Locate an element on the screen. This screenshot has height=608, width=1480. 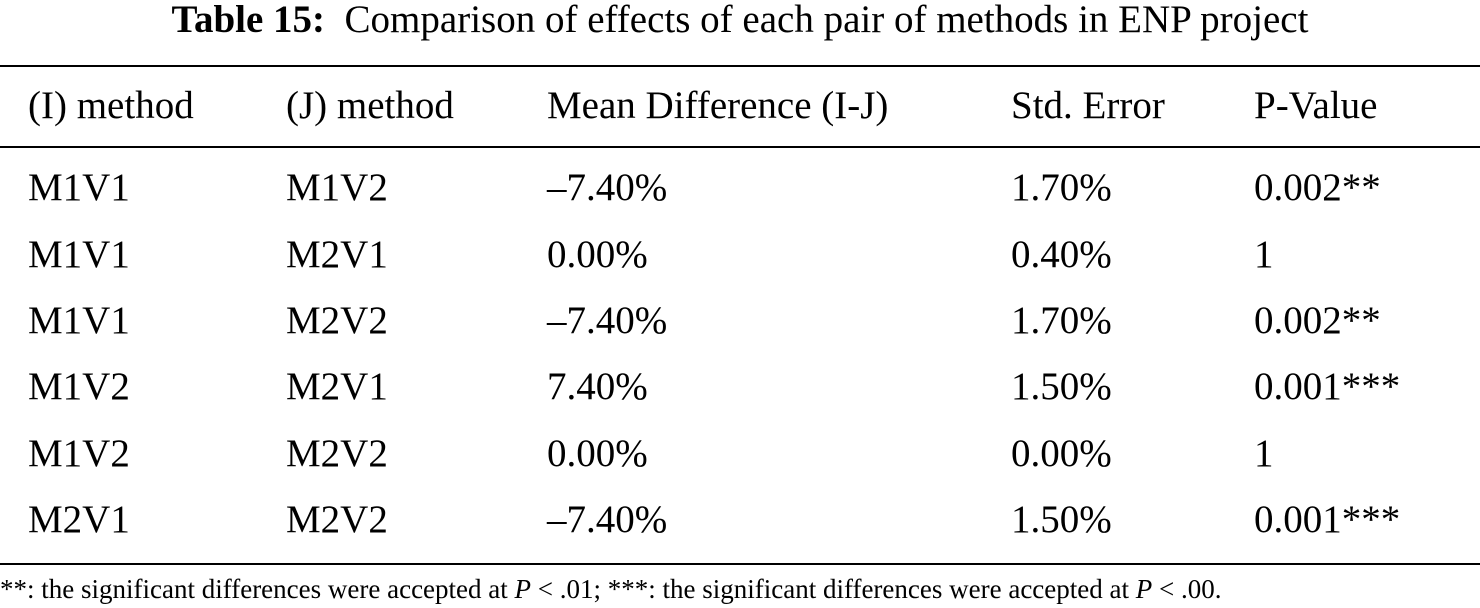
top-rule is located at coordinates (740, 66).